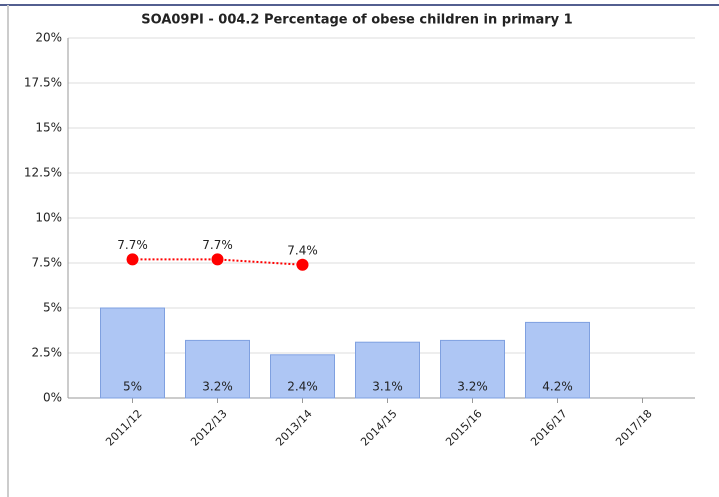 The height and width of the screenshot is (497, 719). Describe the element at coordinates (557, 387) in the screenshot. I see `bar-label: 4.2%` at that location.